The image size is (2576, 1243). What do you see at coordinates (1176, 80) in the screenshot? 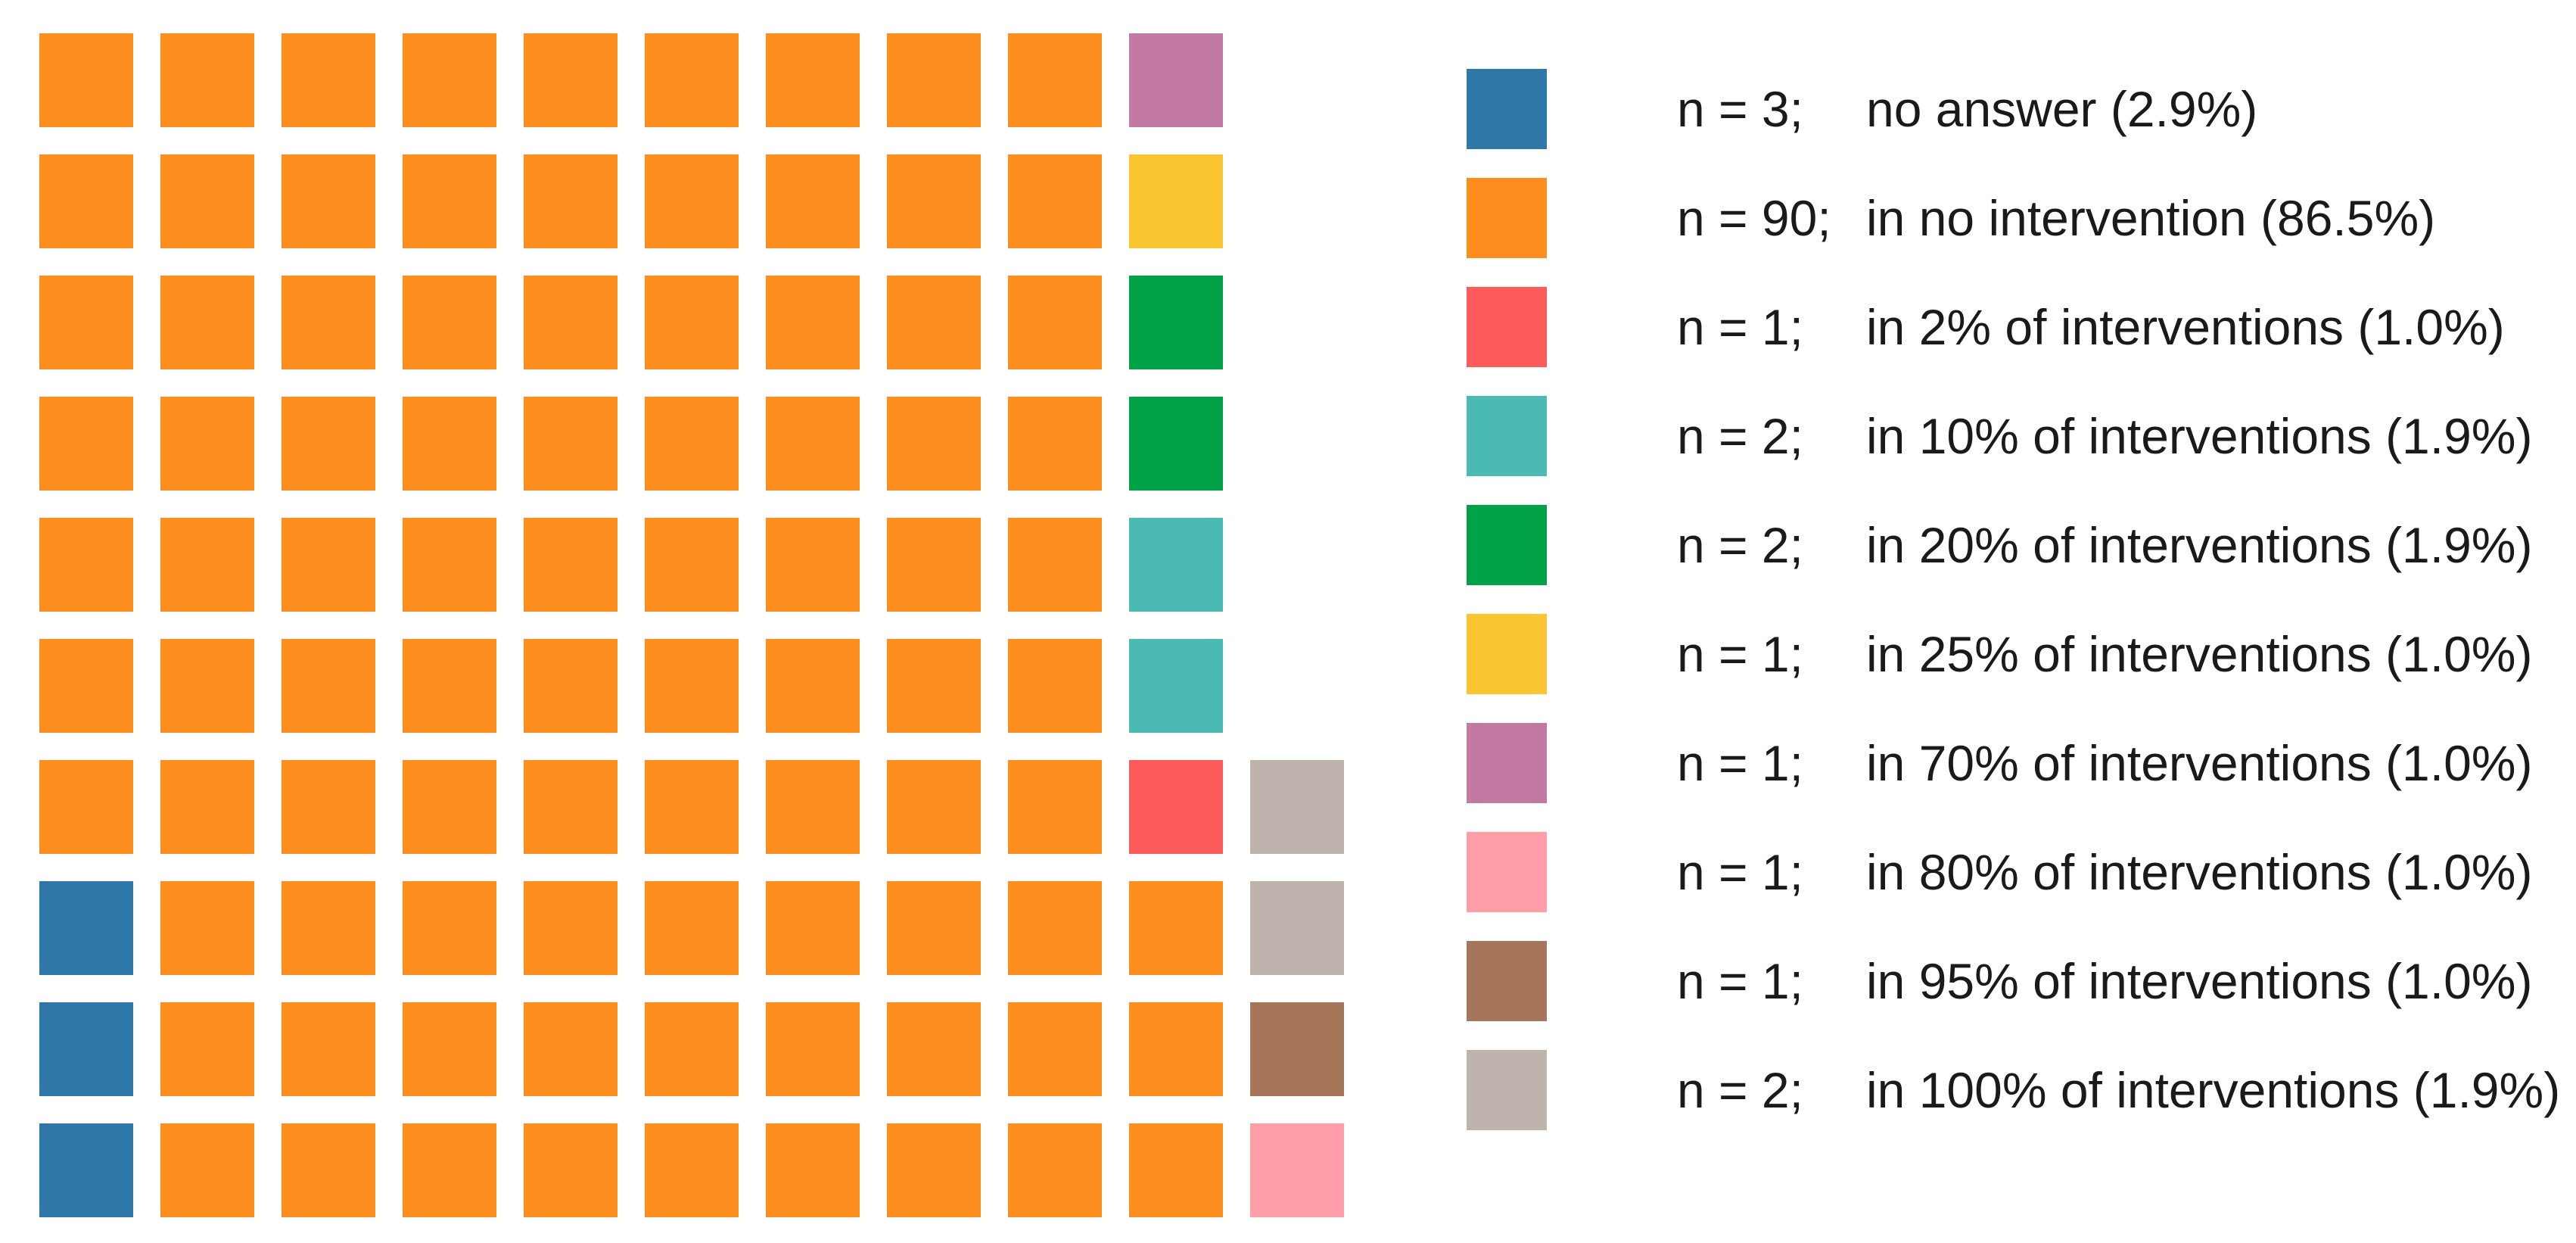
I see `waffle-cell-p70` at bounding box center [1176, 80].